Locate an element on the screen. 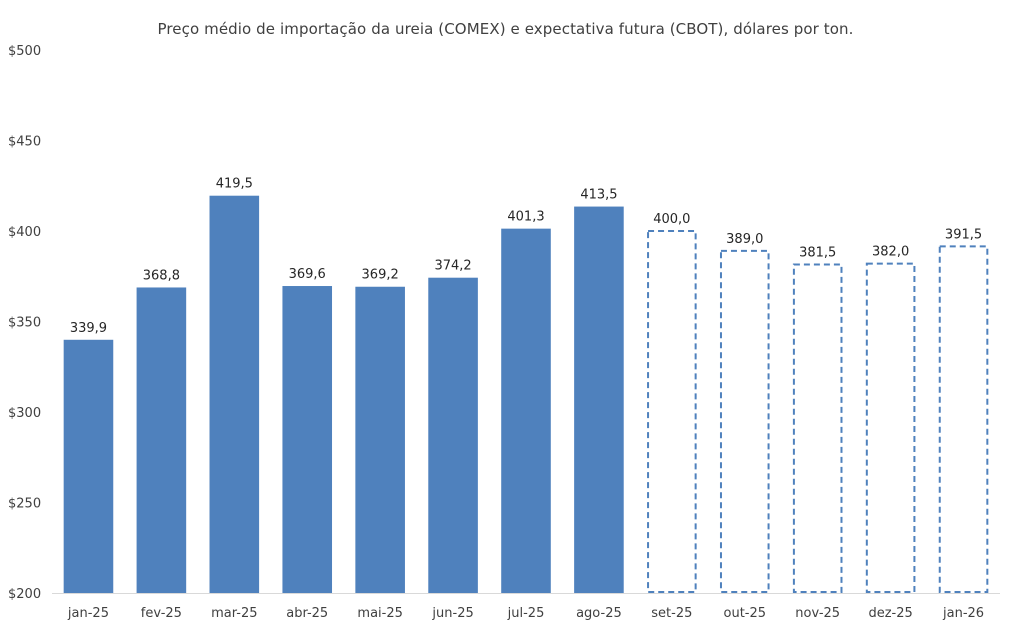 Image resolution: width=1011 pixels, height=629 pixels. y-tick-label: $350 is located at coordinates (24, 323).